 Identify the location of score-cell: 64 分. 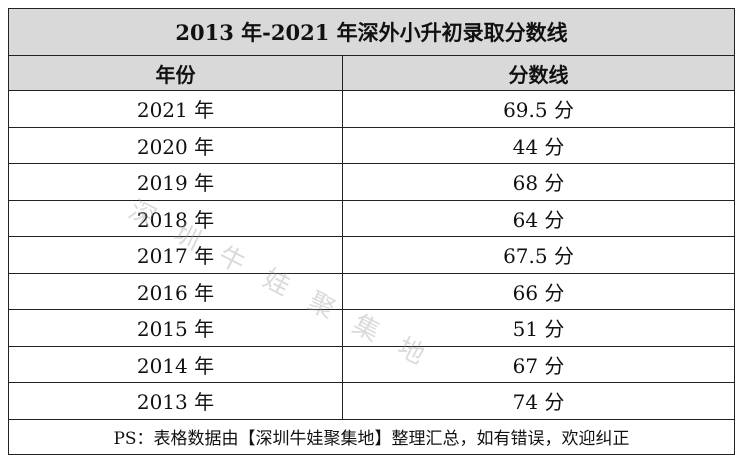
(538, 218).